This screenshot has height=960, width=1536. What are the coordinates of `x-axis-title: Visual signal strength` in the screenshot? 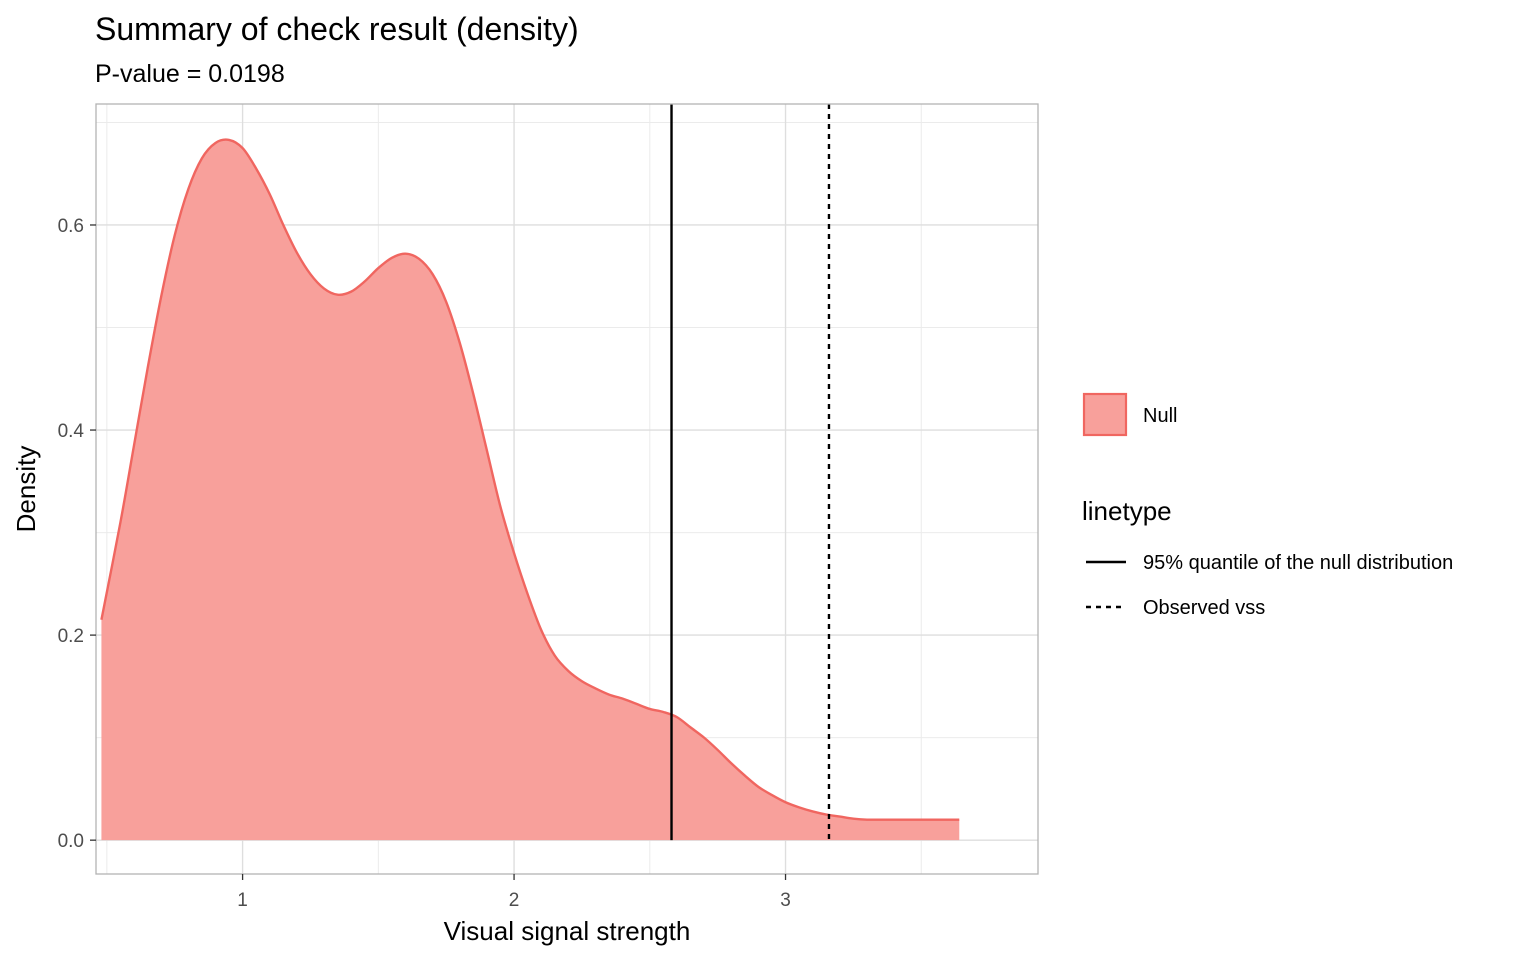 It's located at (567, 931).